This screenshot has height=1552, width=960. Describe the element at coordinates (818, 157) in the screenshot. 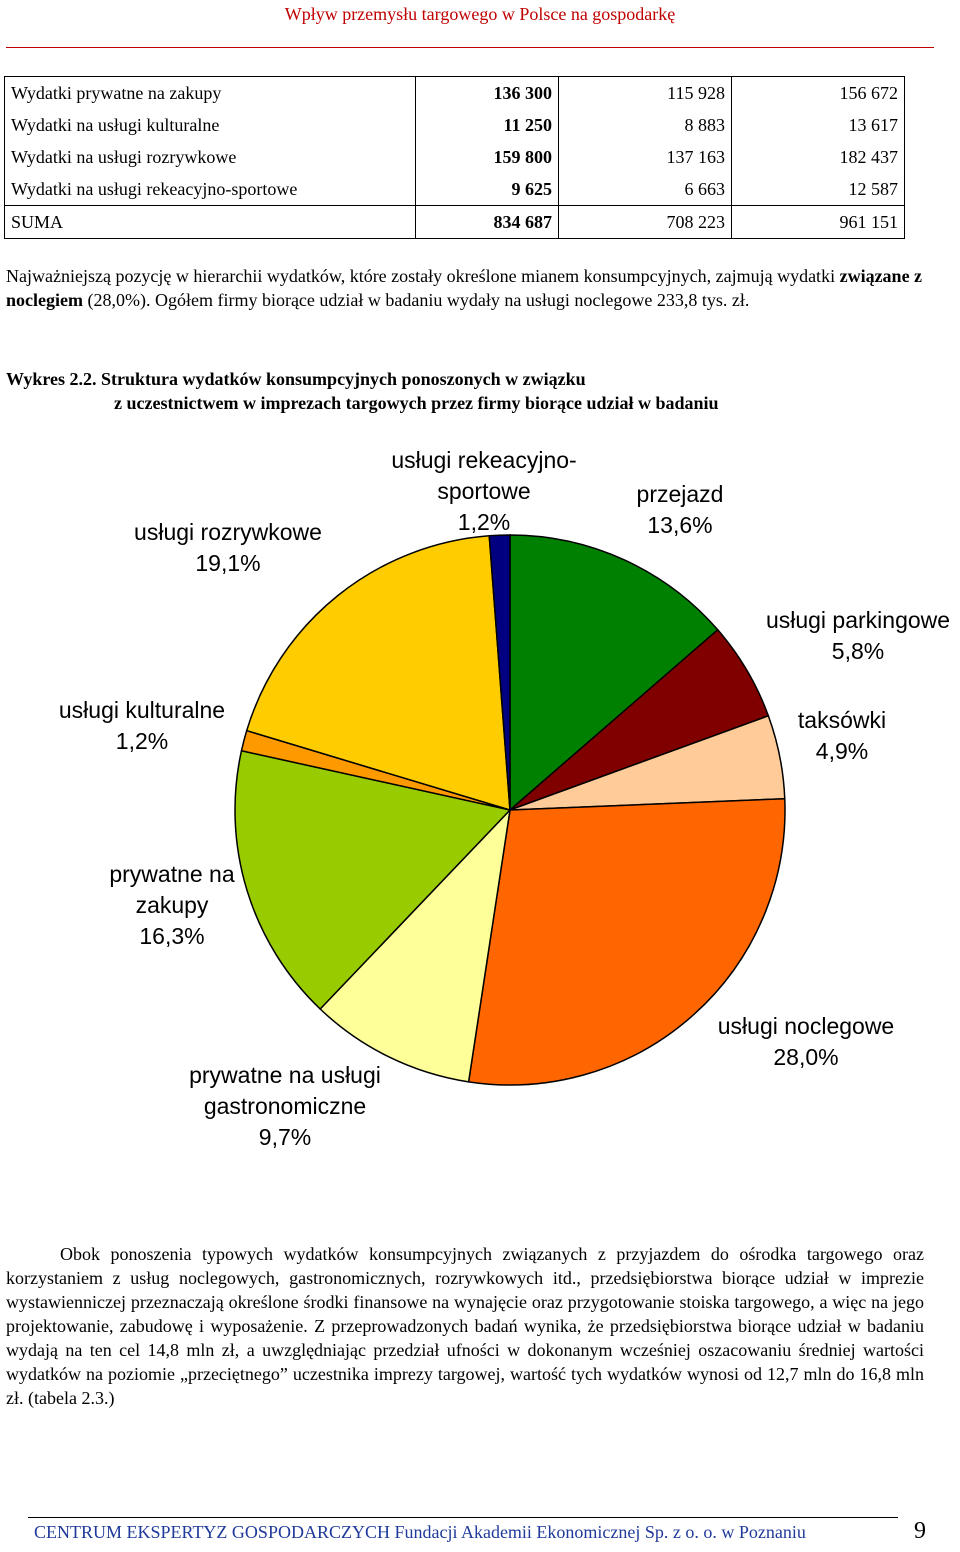

I see `value-cell: 182 437` at that location.